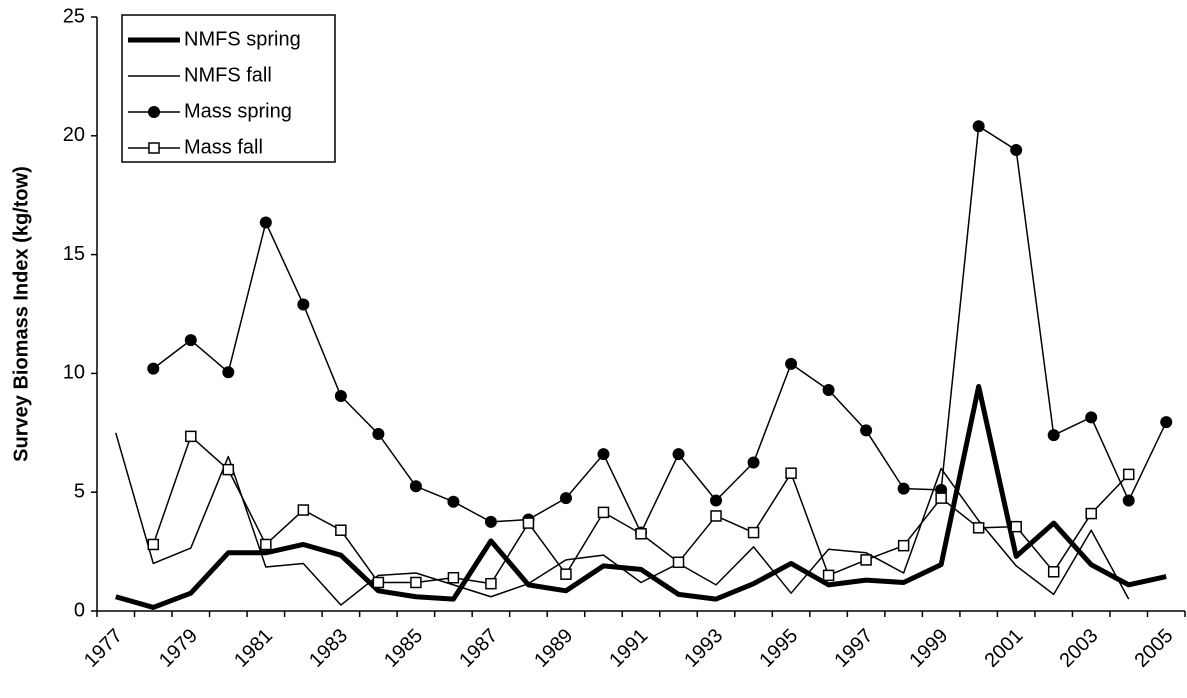 This screenshot has width=1187, height=698. What do you see at coordinates (74, 254) in the screenshot?
I see `y-tick-label: 15` at bounding box center [74, 254].